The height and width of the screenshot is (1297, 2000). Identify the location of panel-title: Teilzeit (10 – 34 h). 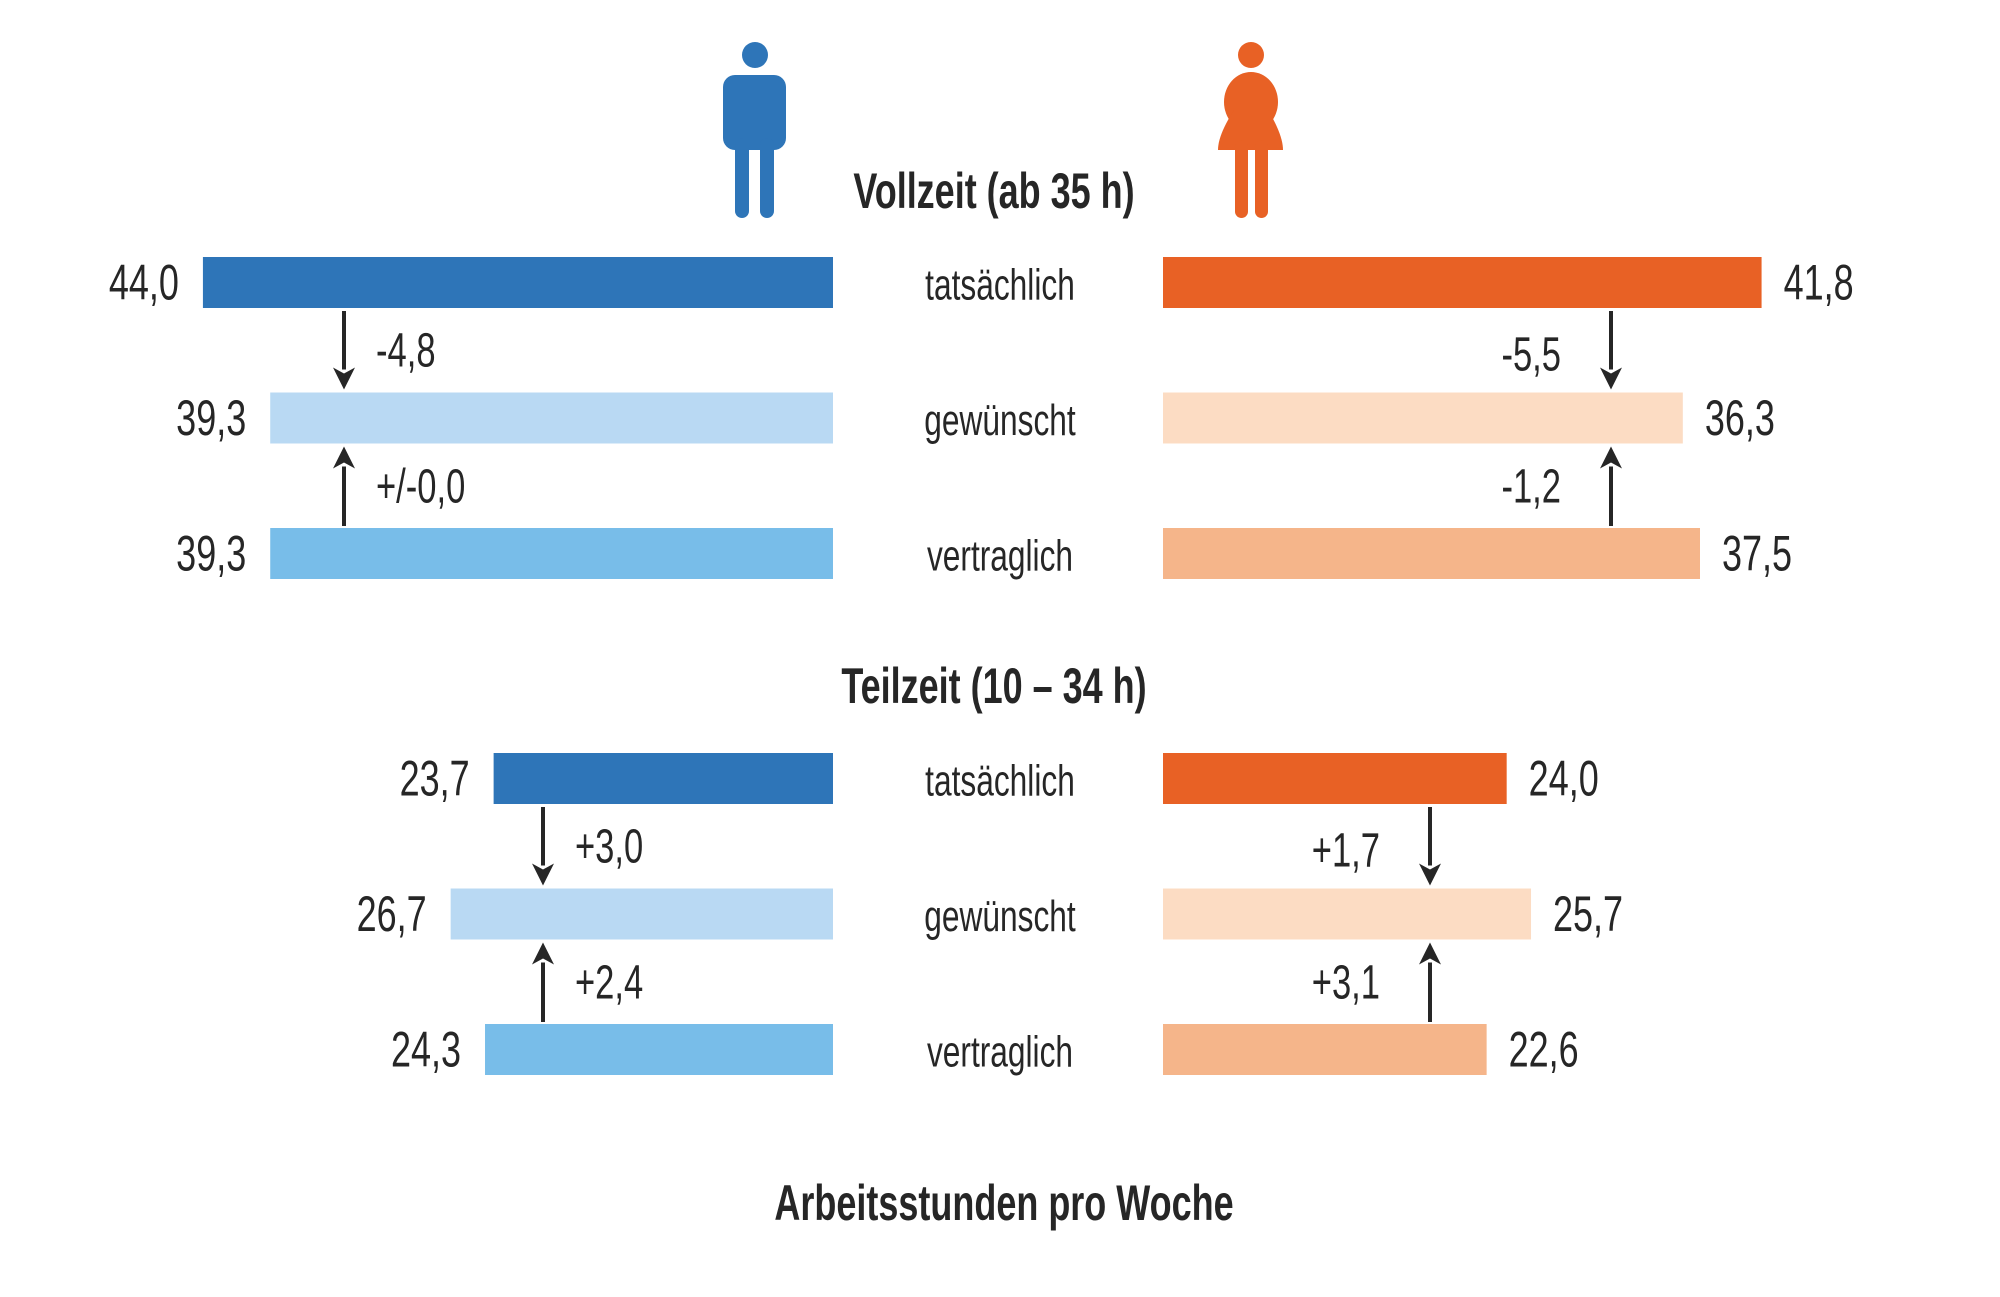
(993, 686).